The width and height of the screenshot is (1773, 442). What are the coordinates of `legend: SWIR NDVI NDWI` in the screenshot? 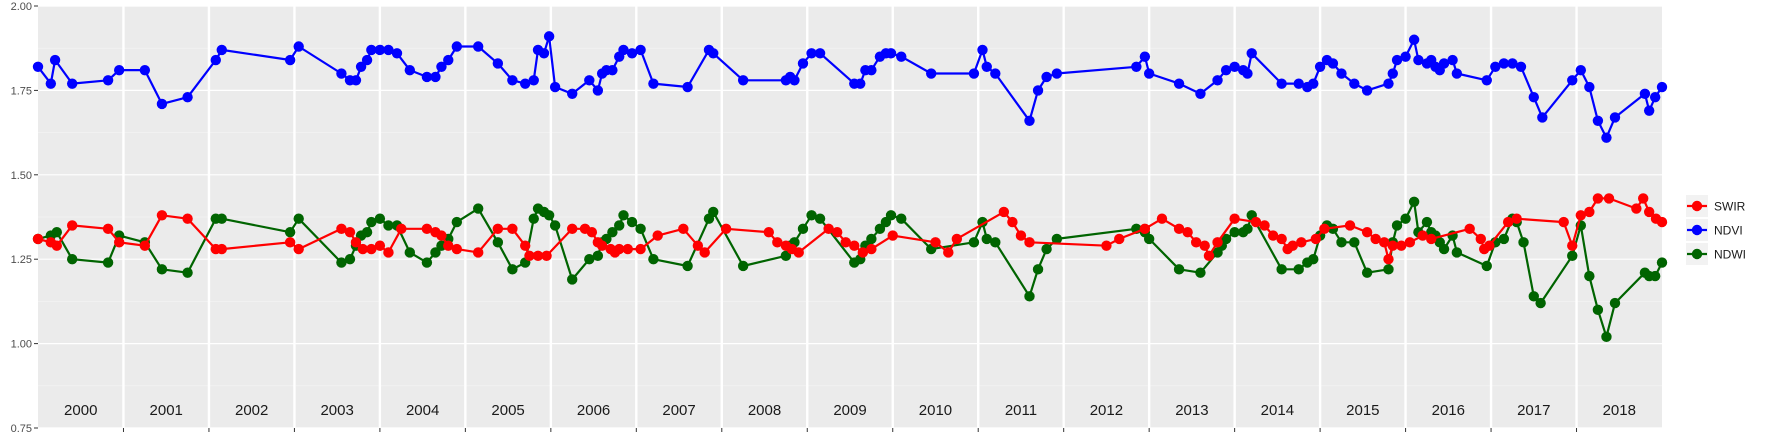 It's located at (1716, 230).